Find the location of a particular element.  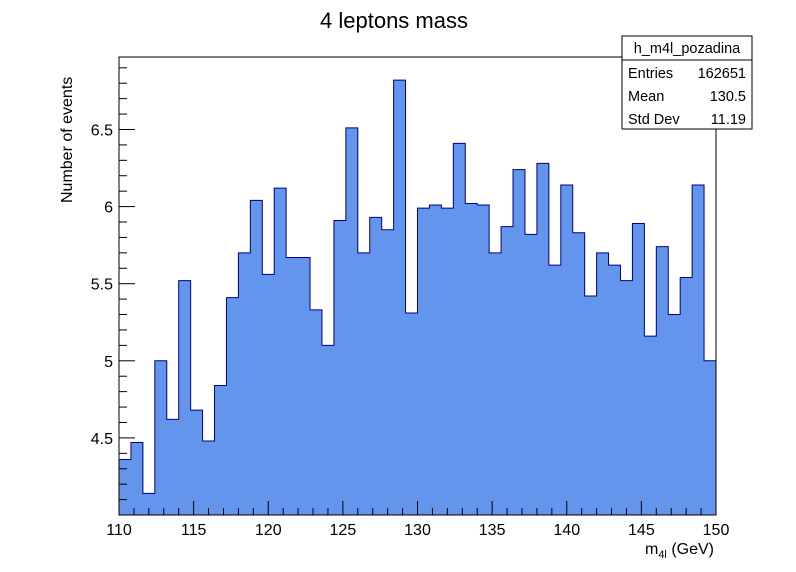

x-tick-label: 130 is located at coordinates (417, 530).